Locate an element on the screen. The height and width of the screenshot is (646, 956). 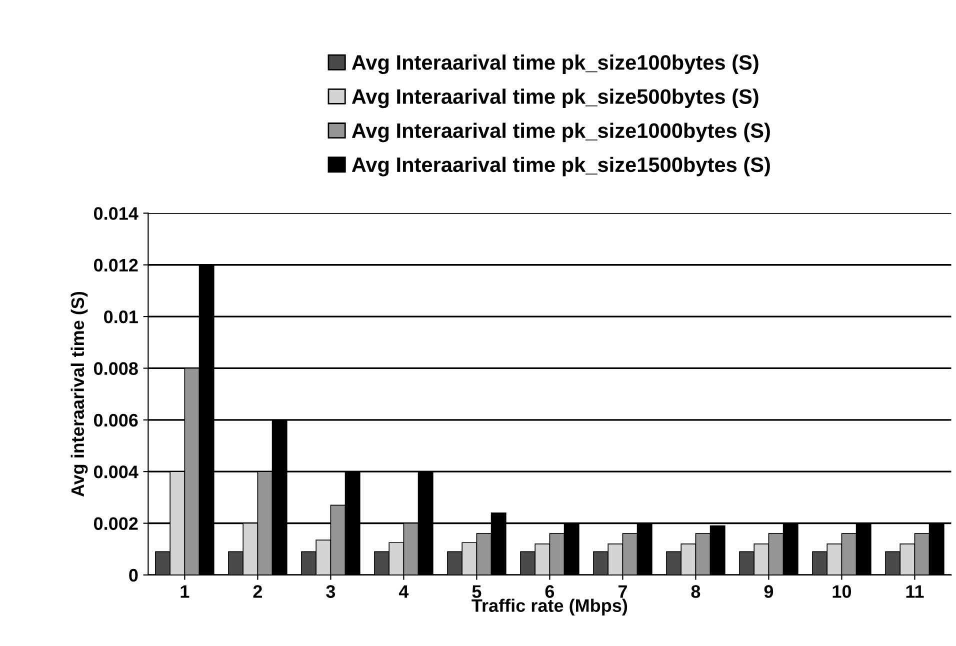
x-tick-label: 3 is located at coordinates (331, 591).